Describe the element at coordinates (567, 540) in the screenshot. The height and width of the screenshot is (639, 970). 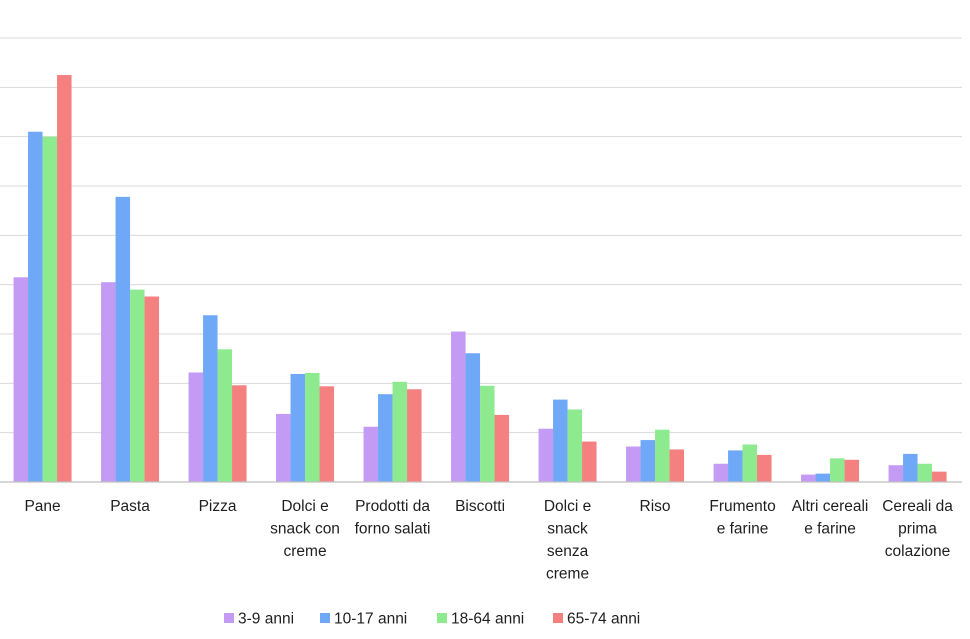
I see `category-label: Dolci e snack senza creme` at that location.